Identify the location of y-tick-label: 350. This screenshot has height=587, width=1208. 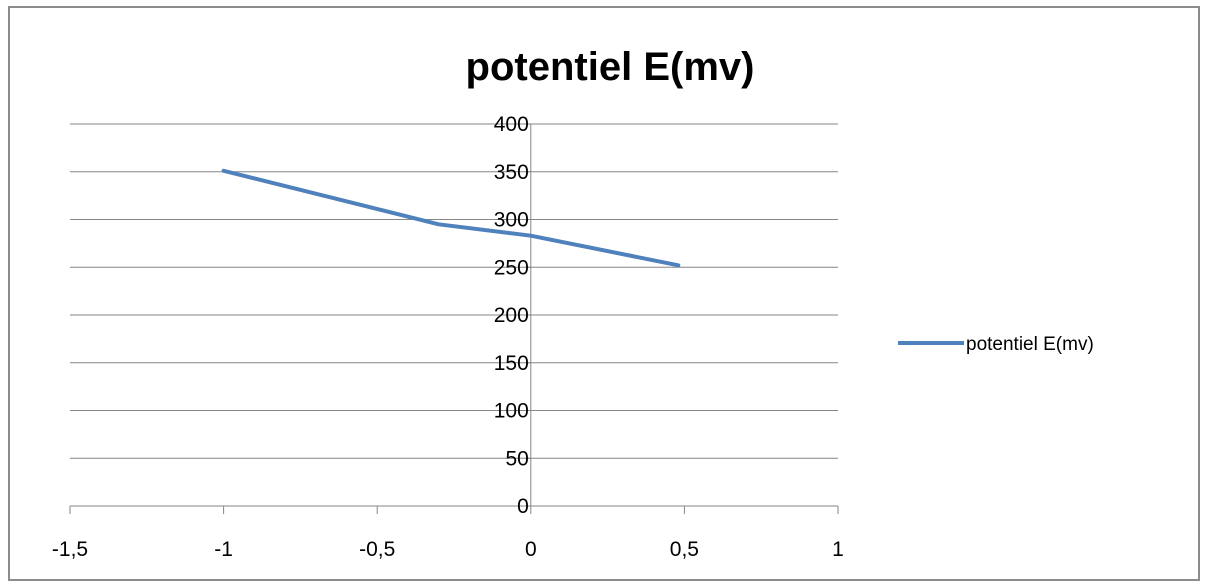
(511, 172).